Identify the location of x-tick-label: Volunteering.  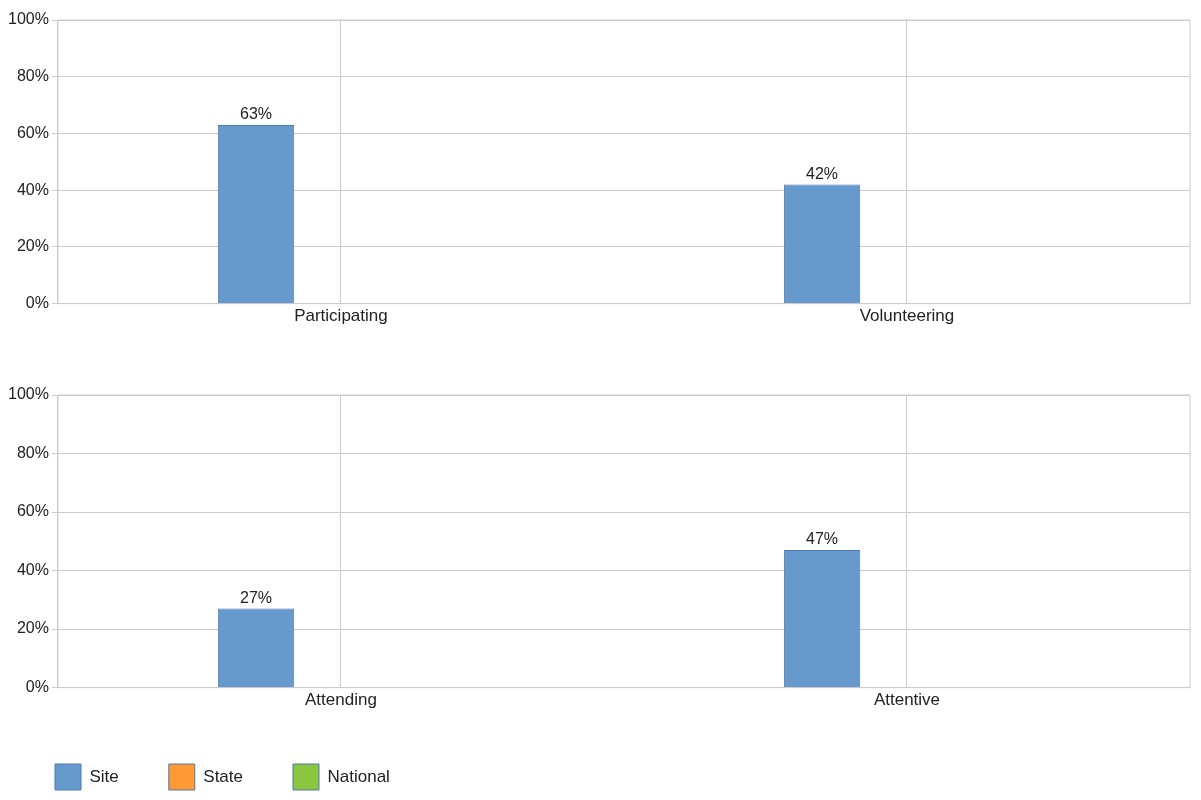
(907, 316).